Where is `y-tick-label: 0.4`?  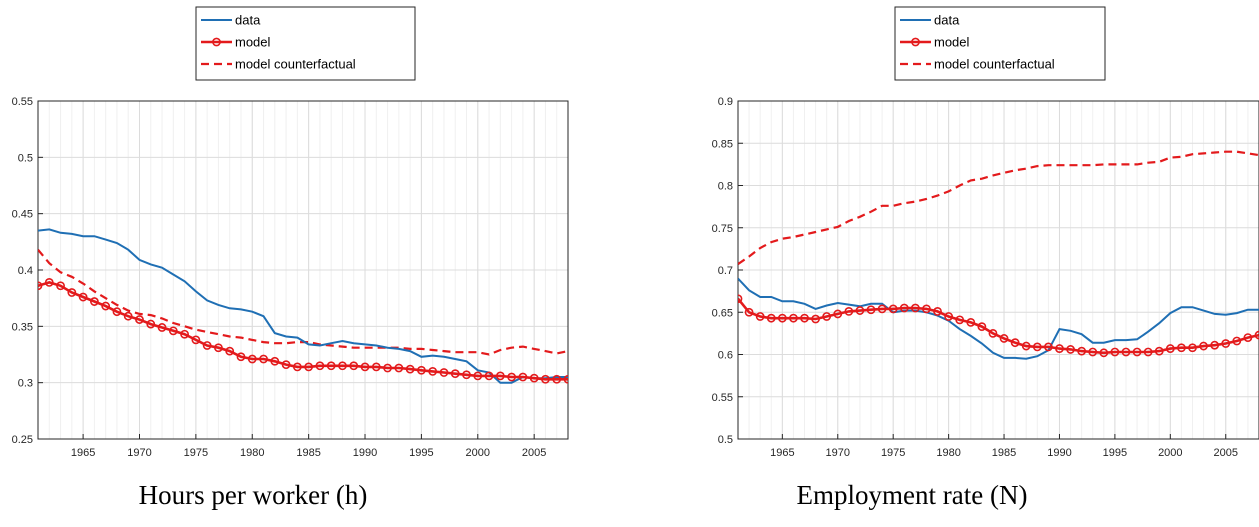
y-tick-label: 0.4 is located at coordinates (25, 271).